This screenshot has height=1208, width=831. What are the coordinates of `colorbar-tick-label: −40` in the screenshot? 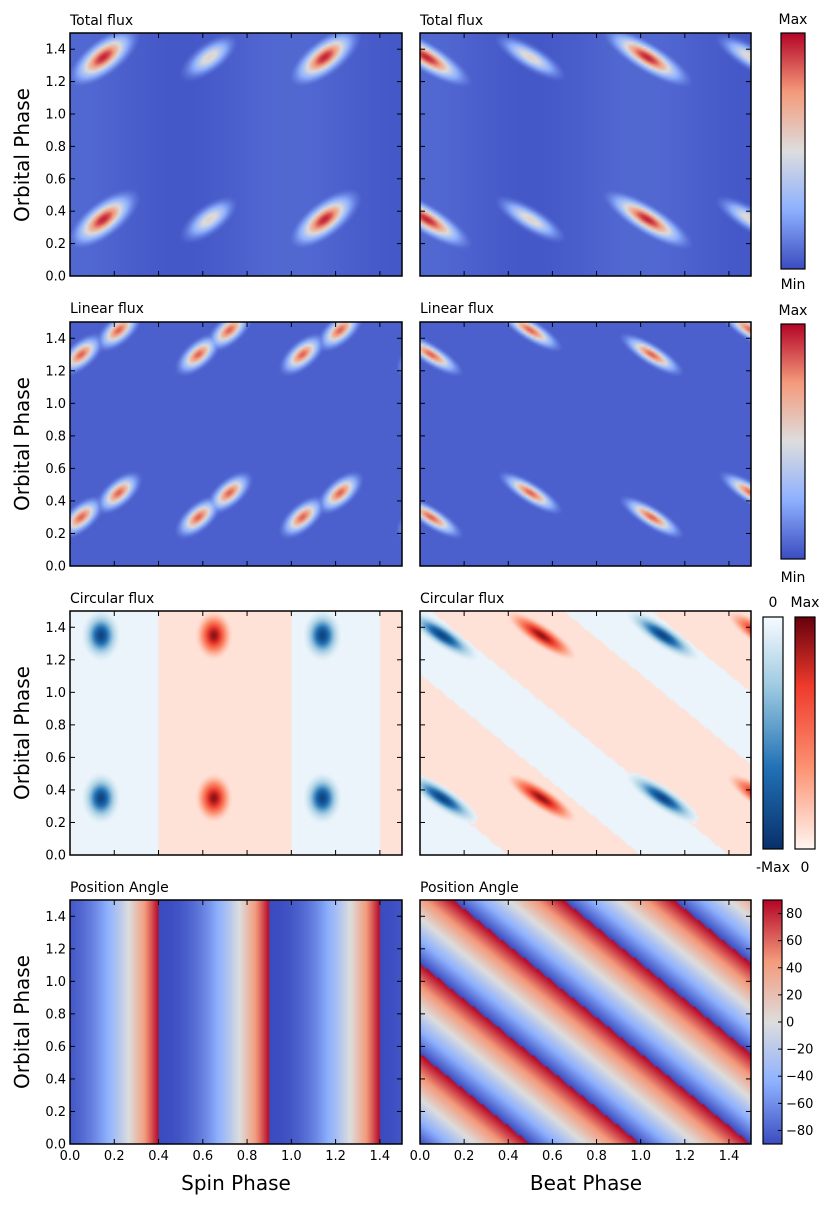 It's located at (799, 1077).